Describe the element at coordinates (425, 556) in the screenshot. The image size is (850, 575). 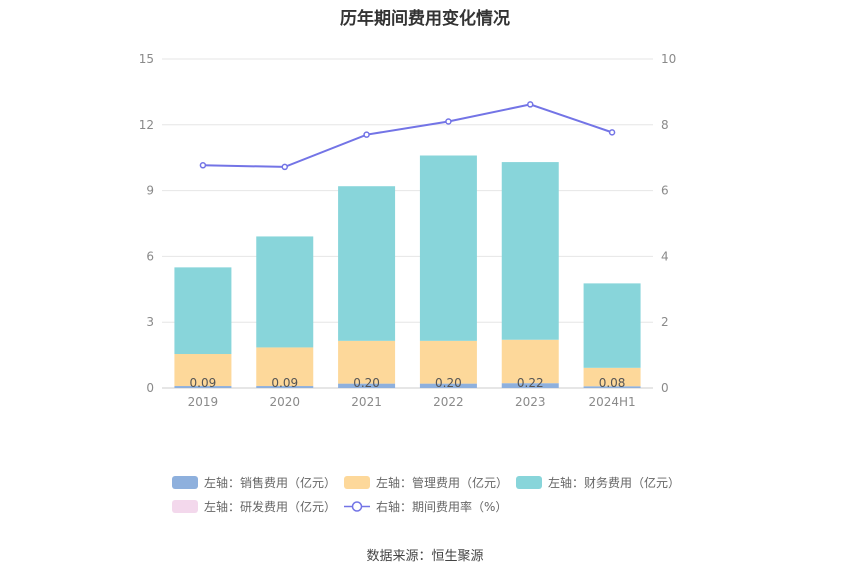
I see `source-note: 数据来源：恒生聚源` at that location.